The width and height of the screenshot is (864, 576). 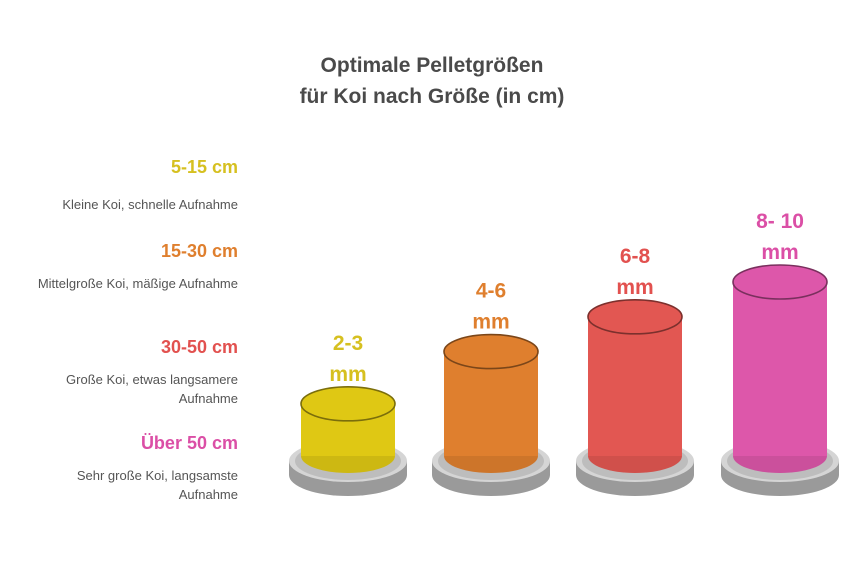 What do you see at coordinates (199, 347) in the screenshot?
I see `legend-heading-30-50: 30-50 cm` at bounding box center [199, 347].